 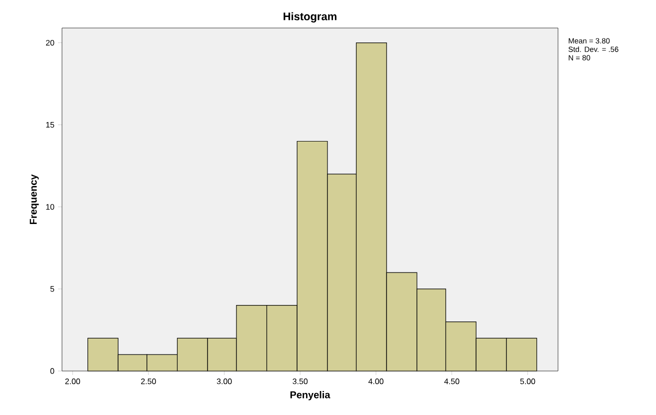 What do you see at coordinates (310, 395) in the screenshot?
I see `x-axis-title: Penyelia` at bounding box center [310, 395].